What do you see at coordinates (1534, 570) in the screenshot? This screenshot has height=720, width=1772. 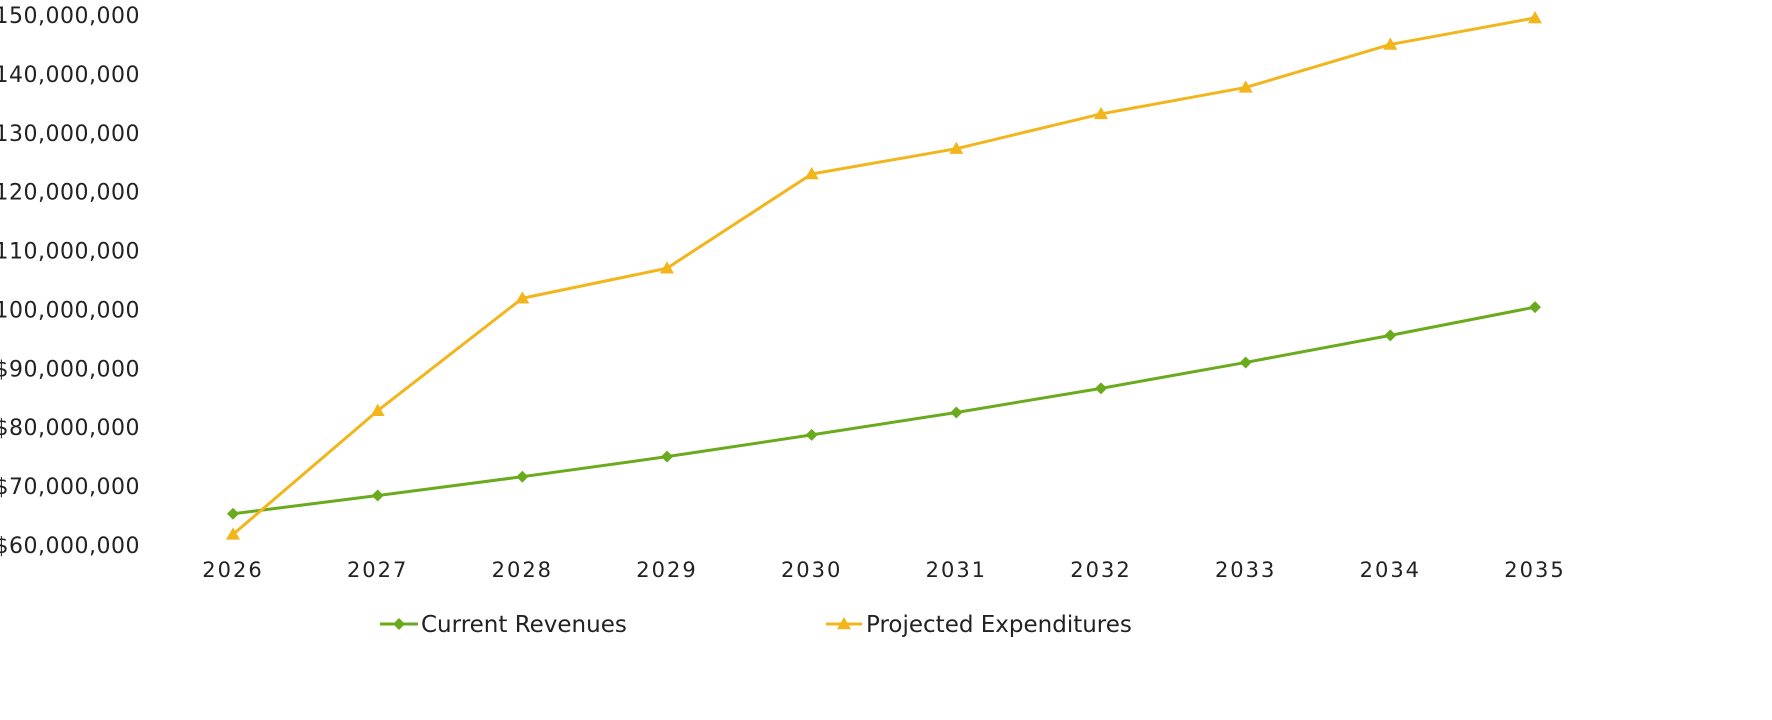 I see `x-tick-label: 2035` at bounding box center [1534, 570].